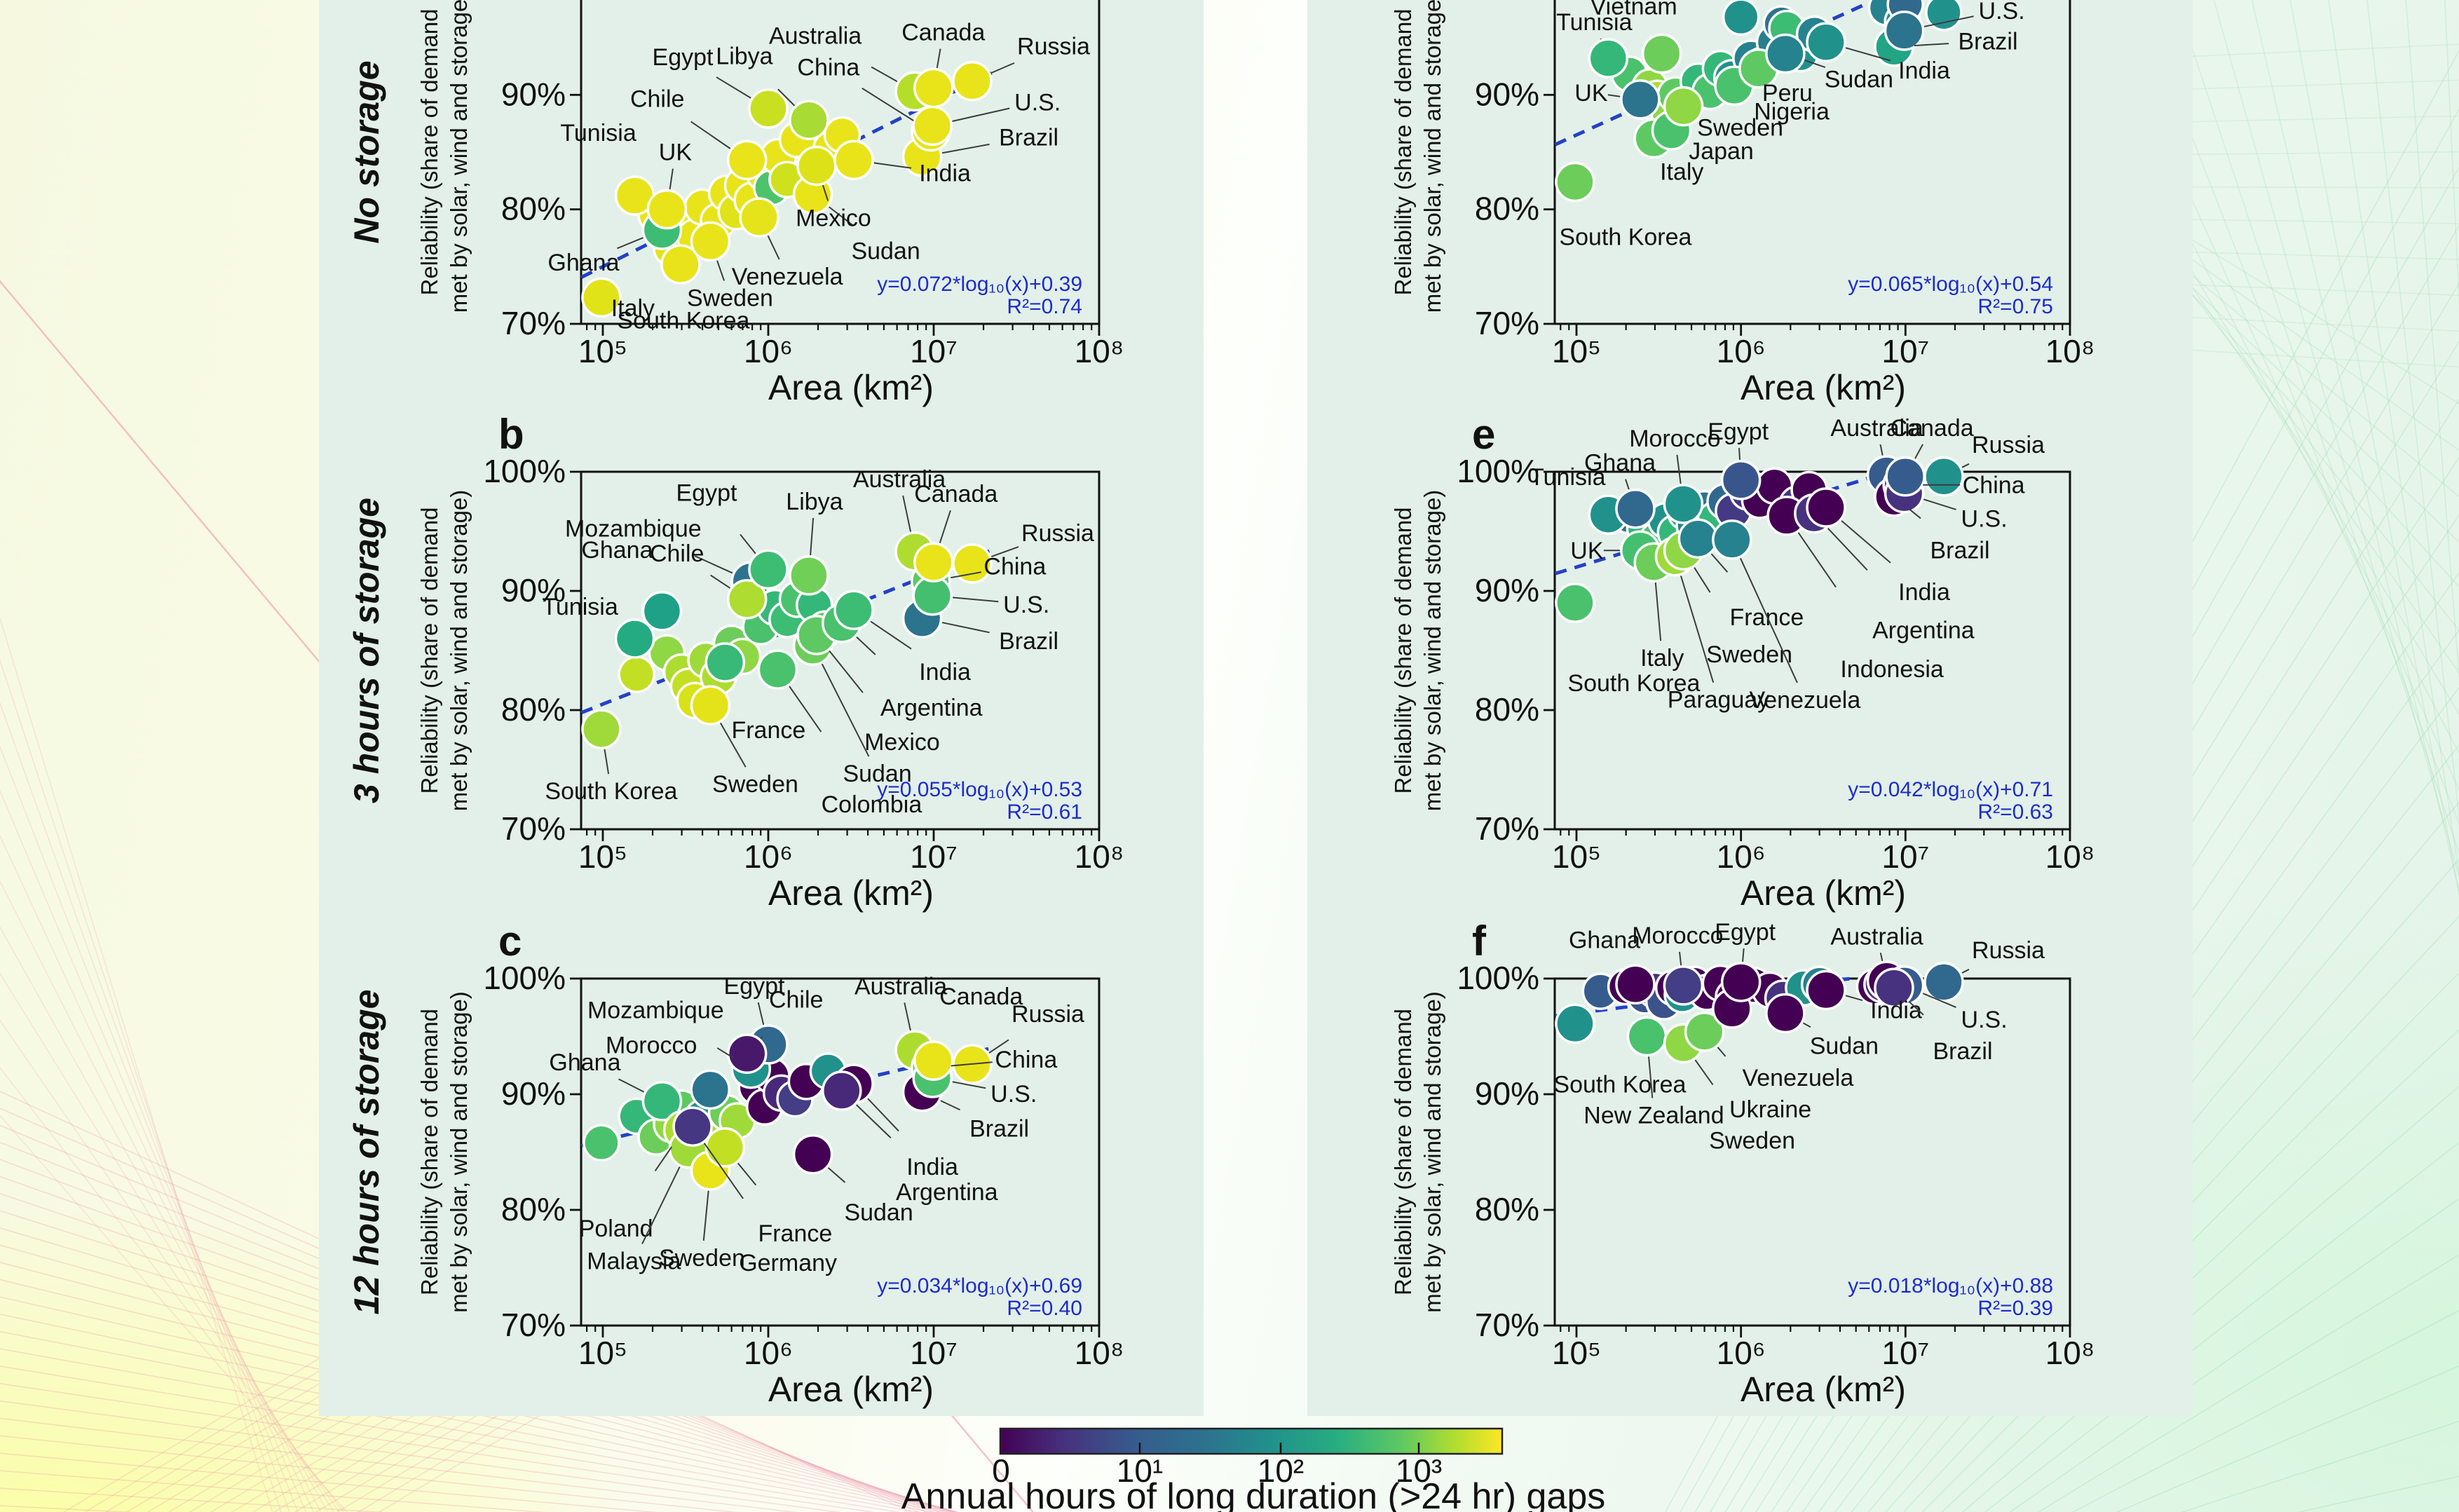  I want to click on data-point-new-zealand, so click(1647, 1036).